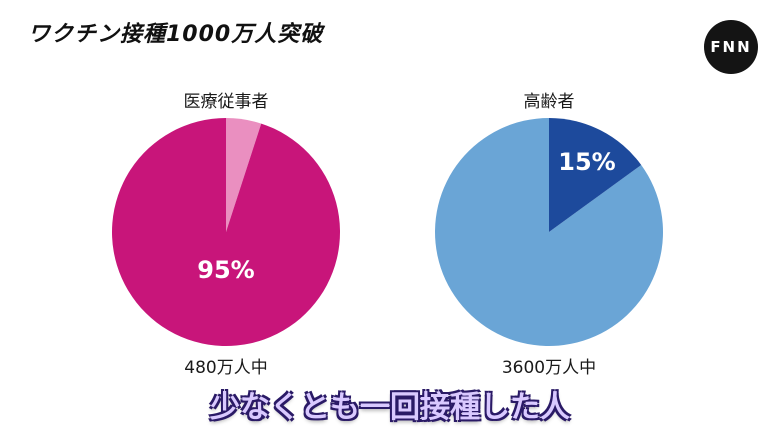  Describe the element at coordinates (549, 102) in the screenshot. I see `elderly-chart-title: 高齢者` at that location.